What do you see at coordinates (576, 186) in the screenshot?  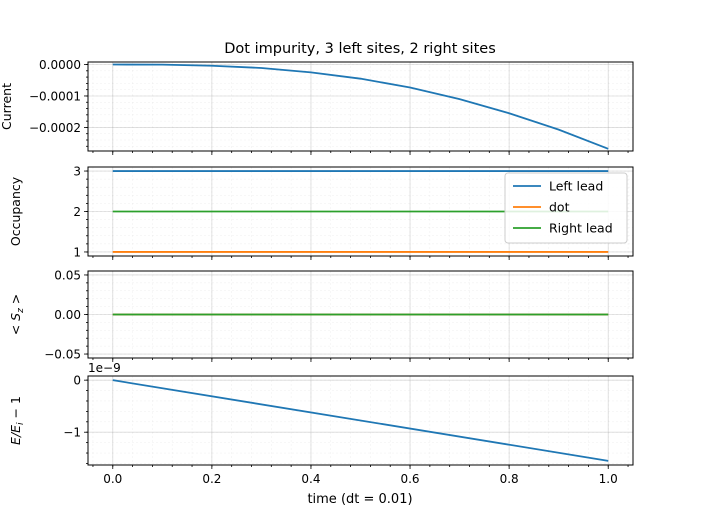 I see `legend-label: Left lead` at bounding box center [576, 186].